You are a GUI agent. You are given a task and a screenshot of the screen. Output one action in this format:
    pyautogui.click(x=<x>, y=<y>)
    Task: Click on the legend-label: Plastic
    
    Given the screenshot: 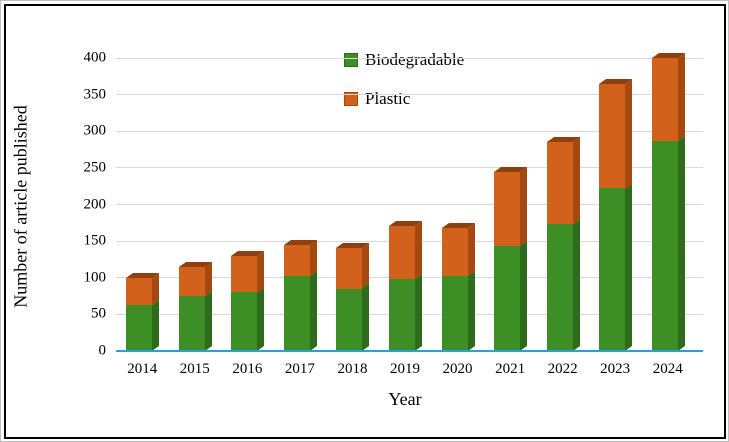 What is the action you would take?
    pyautogui.click(x=388, y=98)
    